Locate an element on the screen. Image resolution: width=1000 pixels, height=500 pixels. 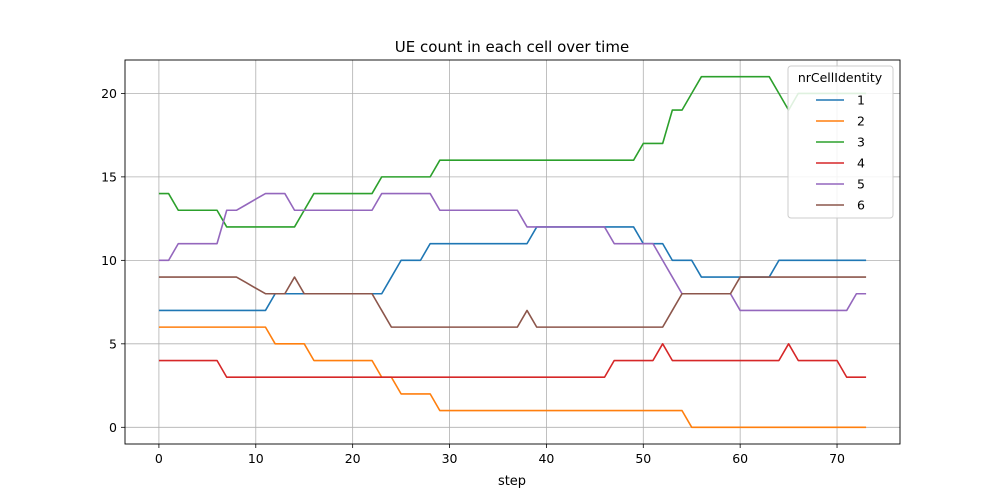
legend-label-6: 6 is located at coordinates (861, 205).